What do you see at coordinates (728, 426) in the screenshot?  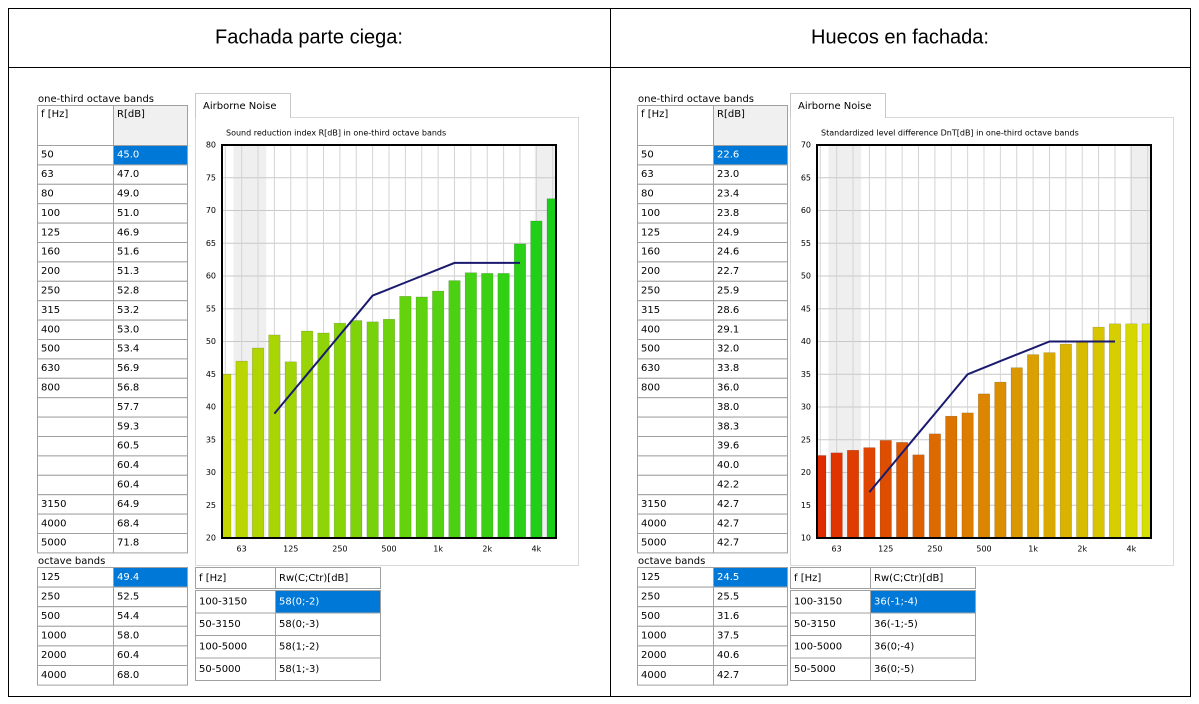 I see `value: 38.3` at bounding box center [728, 426].